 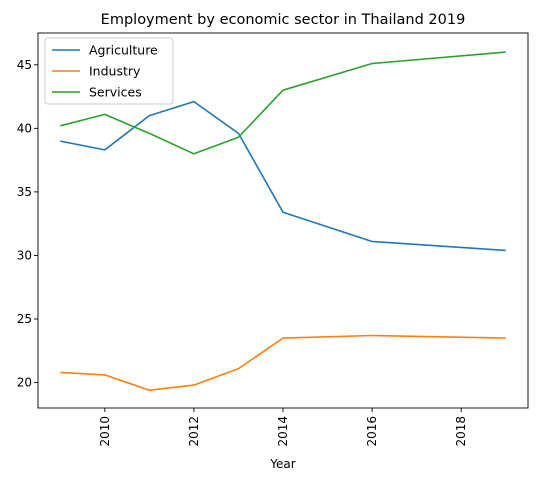 I want to click on legend-label: Industry, so click(x=115, y=71).